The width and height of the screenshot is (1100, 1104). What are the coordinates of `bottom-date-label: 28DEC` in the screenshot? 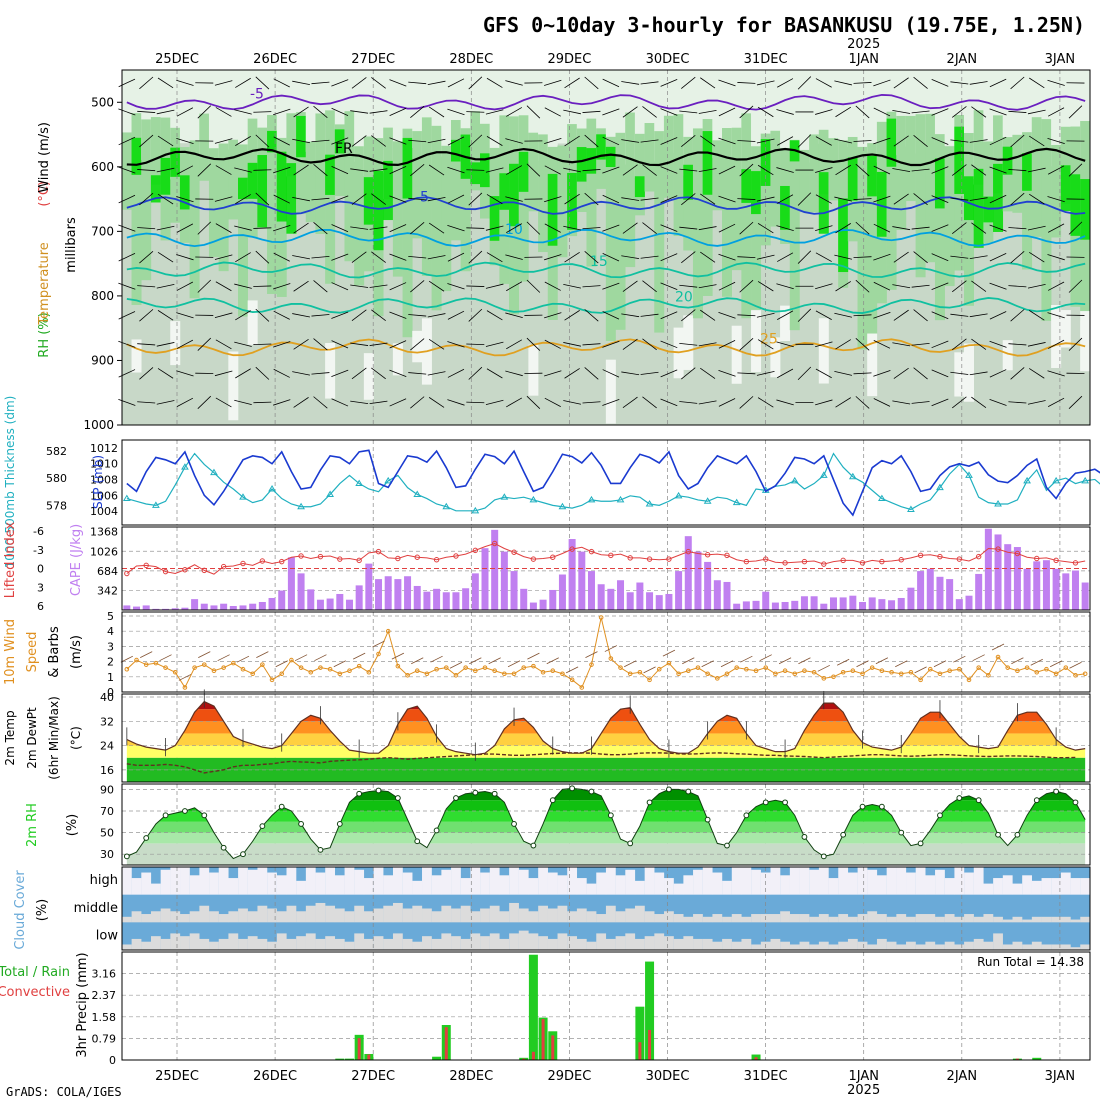 It's located at (471, 1076).